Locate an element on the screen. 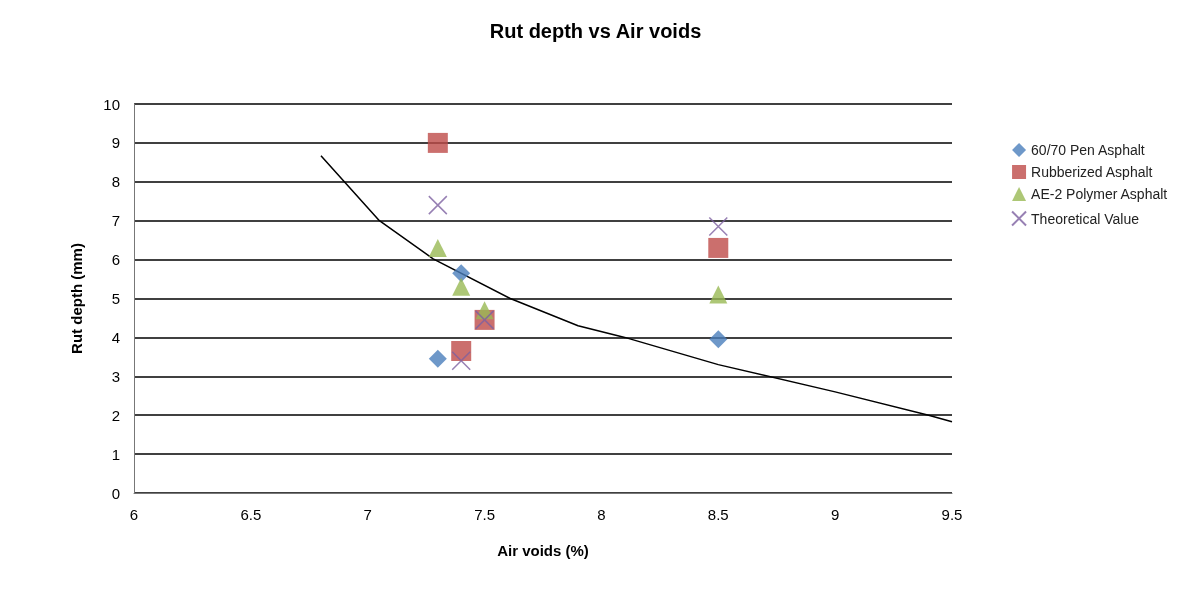  y-tick-label: 9 is located at coordinates (115, 143).